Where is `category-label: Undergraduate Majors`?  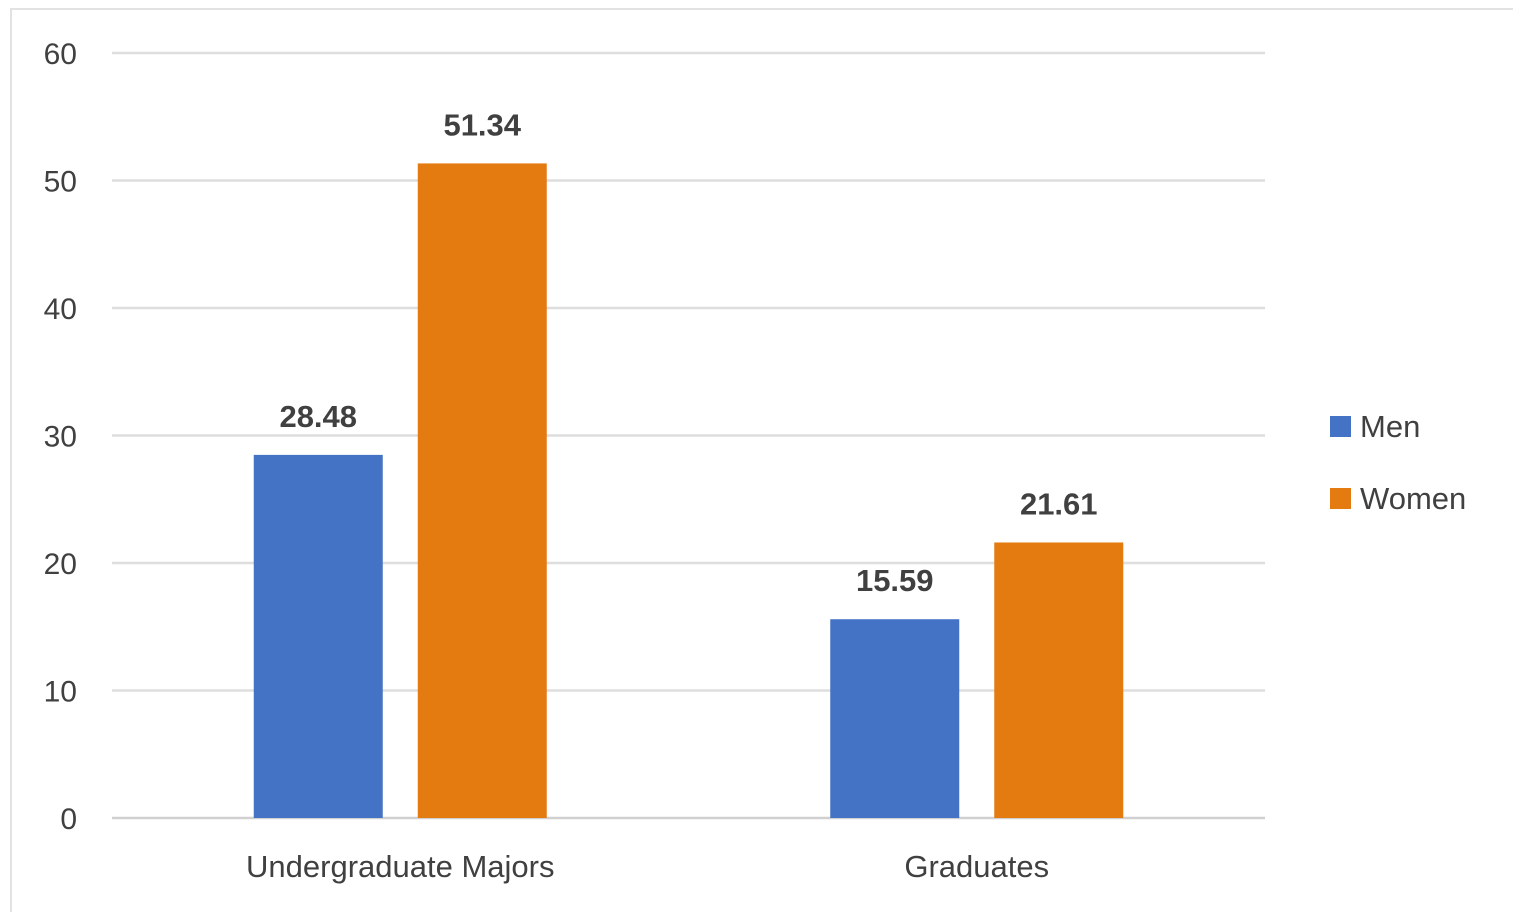 category-label: Undergraduate Majors is located at coordinates (400, 866).